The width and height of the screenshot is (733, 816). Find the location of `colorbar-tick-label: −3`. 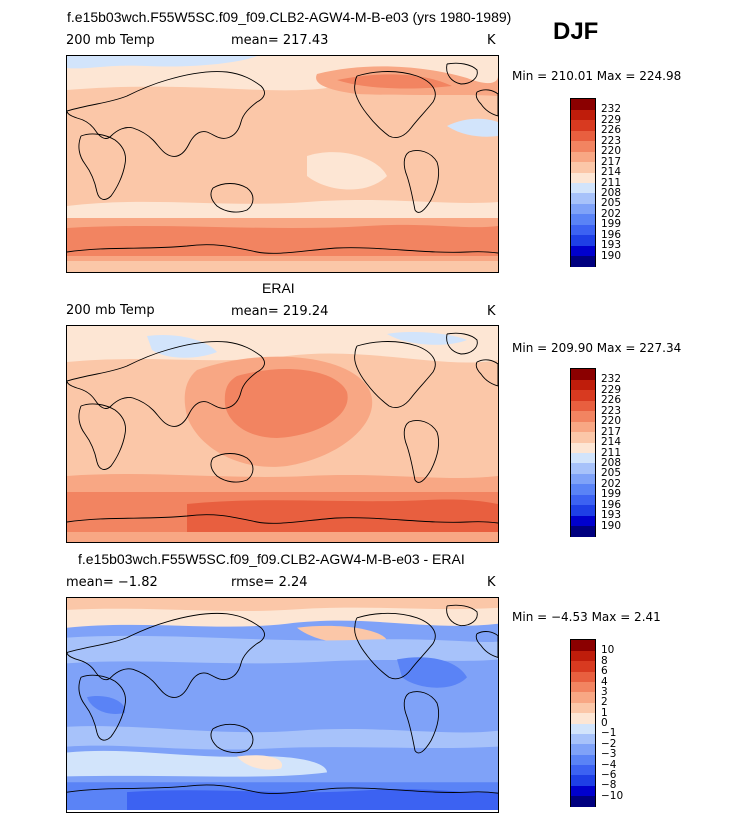

colorbar-tick-label: −3 is located at coordinates (609, 754).